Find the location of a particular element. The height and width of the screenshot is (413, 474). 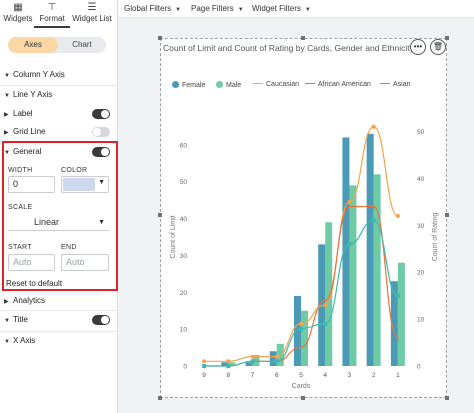

legend-item-female: Female is located at coordinates (188, 85).